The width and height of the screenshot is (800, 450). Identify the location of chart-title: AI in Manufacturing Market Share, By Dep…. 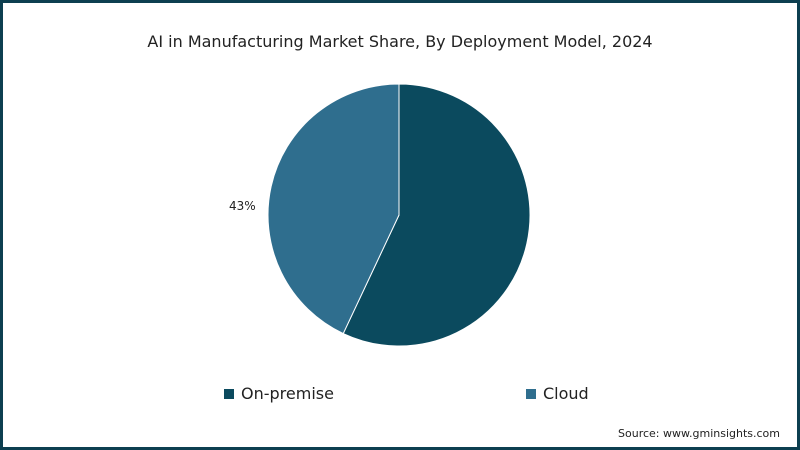
(400, 41).